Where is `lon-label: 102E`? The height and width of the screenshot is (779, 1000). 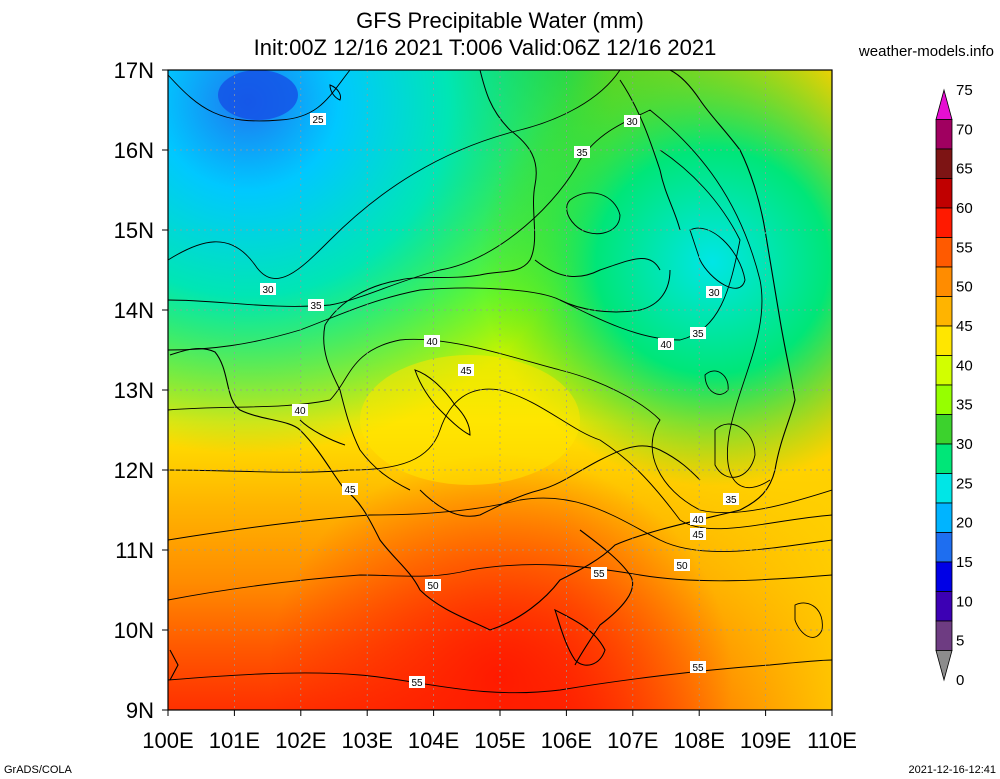 lon-label: 102E is located at coordinates (300, 740).